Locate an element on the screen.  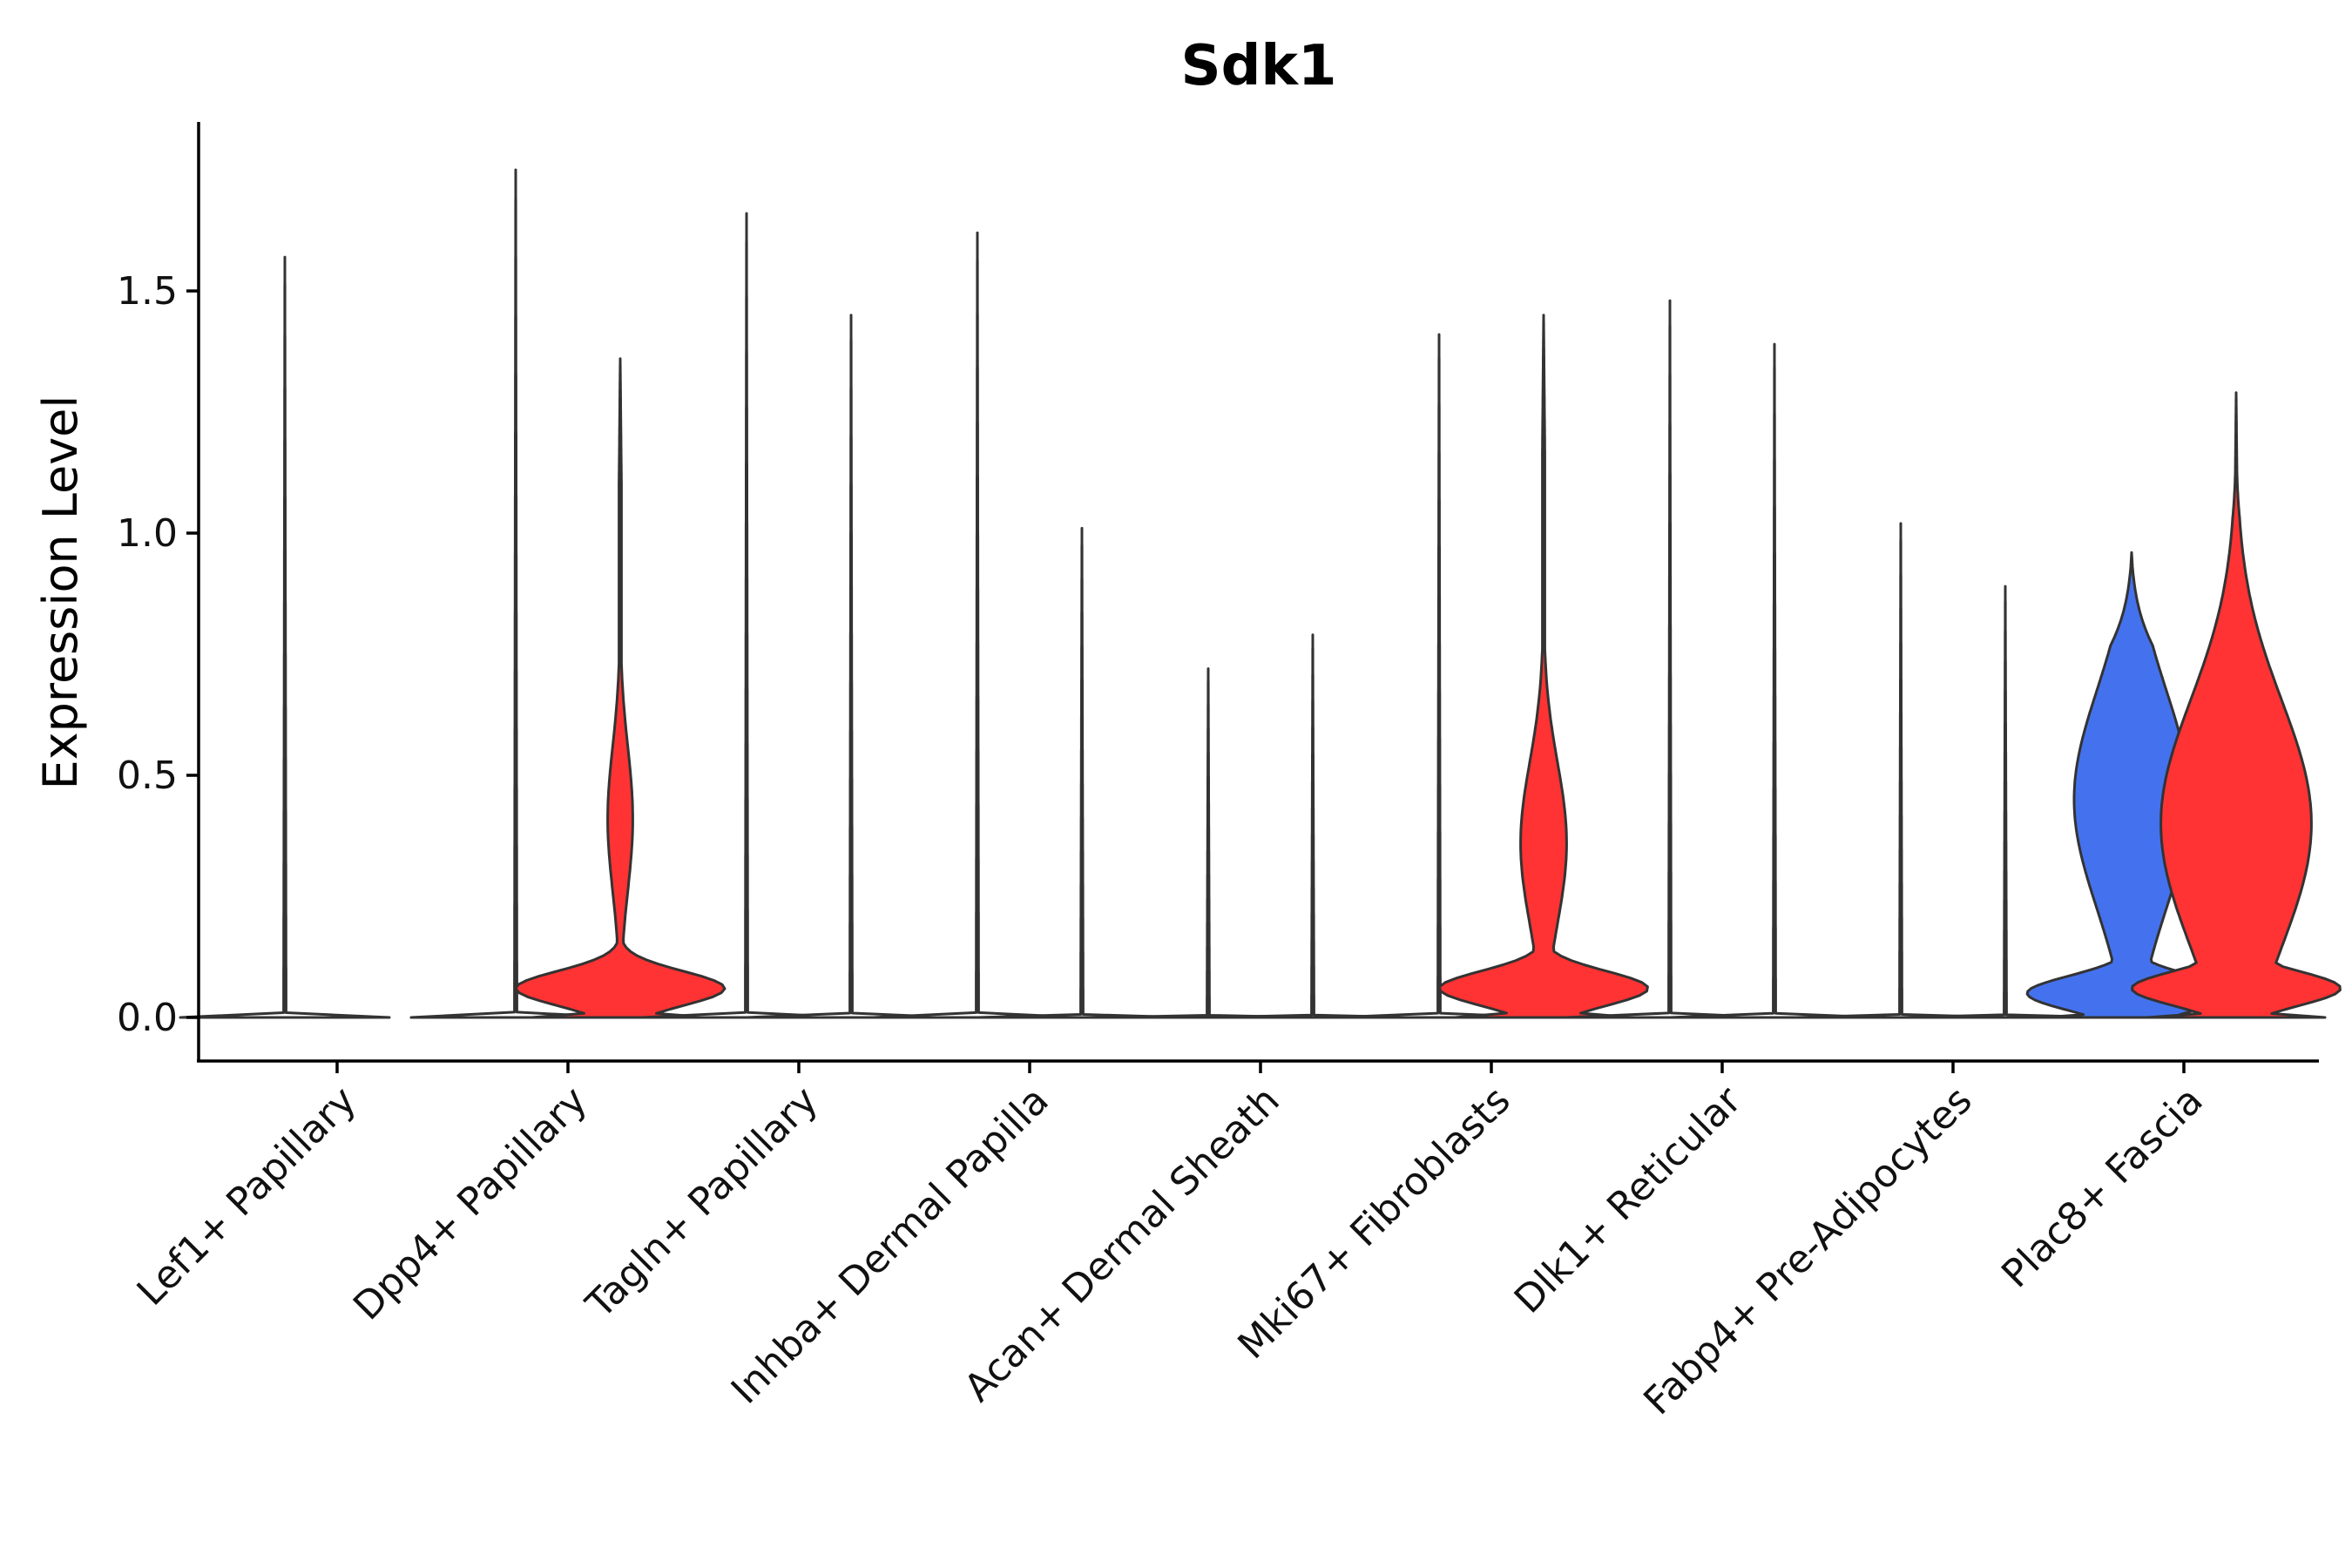
x-category-label: Dlk1+ Reticular is located at coordinates (1628, 1200).